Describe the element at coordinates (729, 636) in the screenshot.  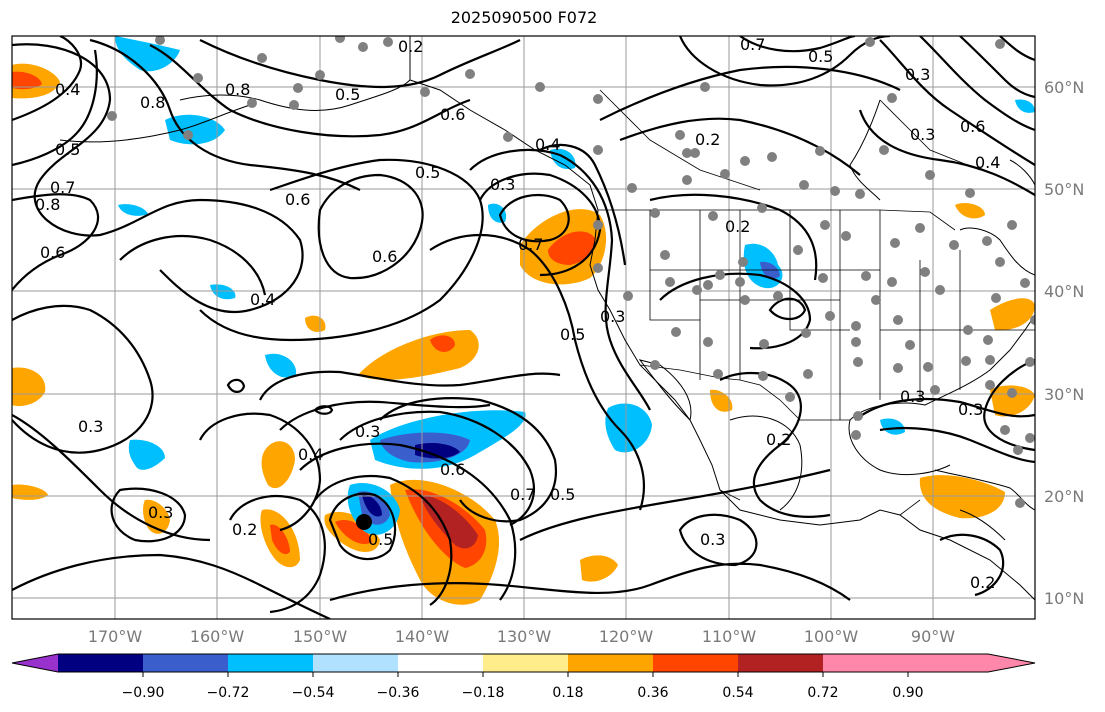
I see `lon-label: 110°W` at that location.